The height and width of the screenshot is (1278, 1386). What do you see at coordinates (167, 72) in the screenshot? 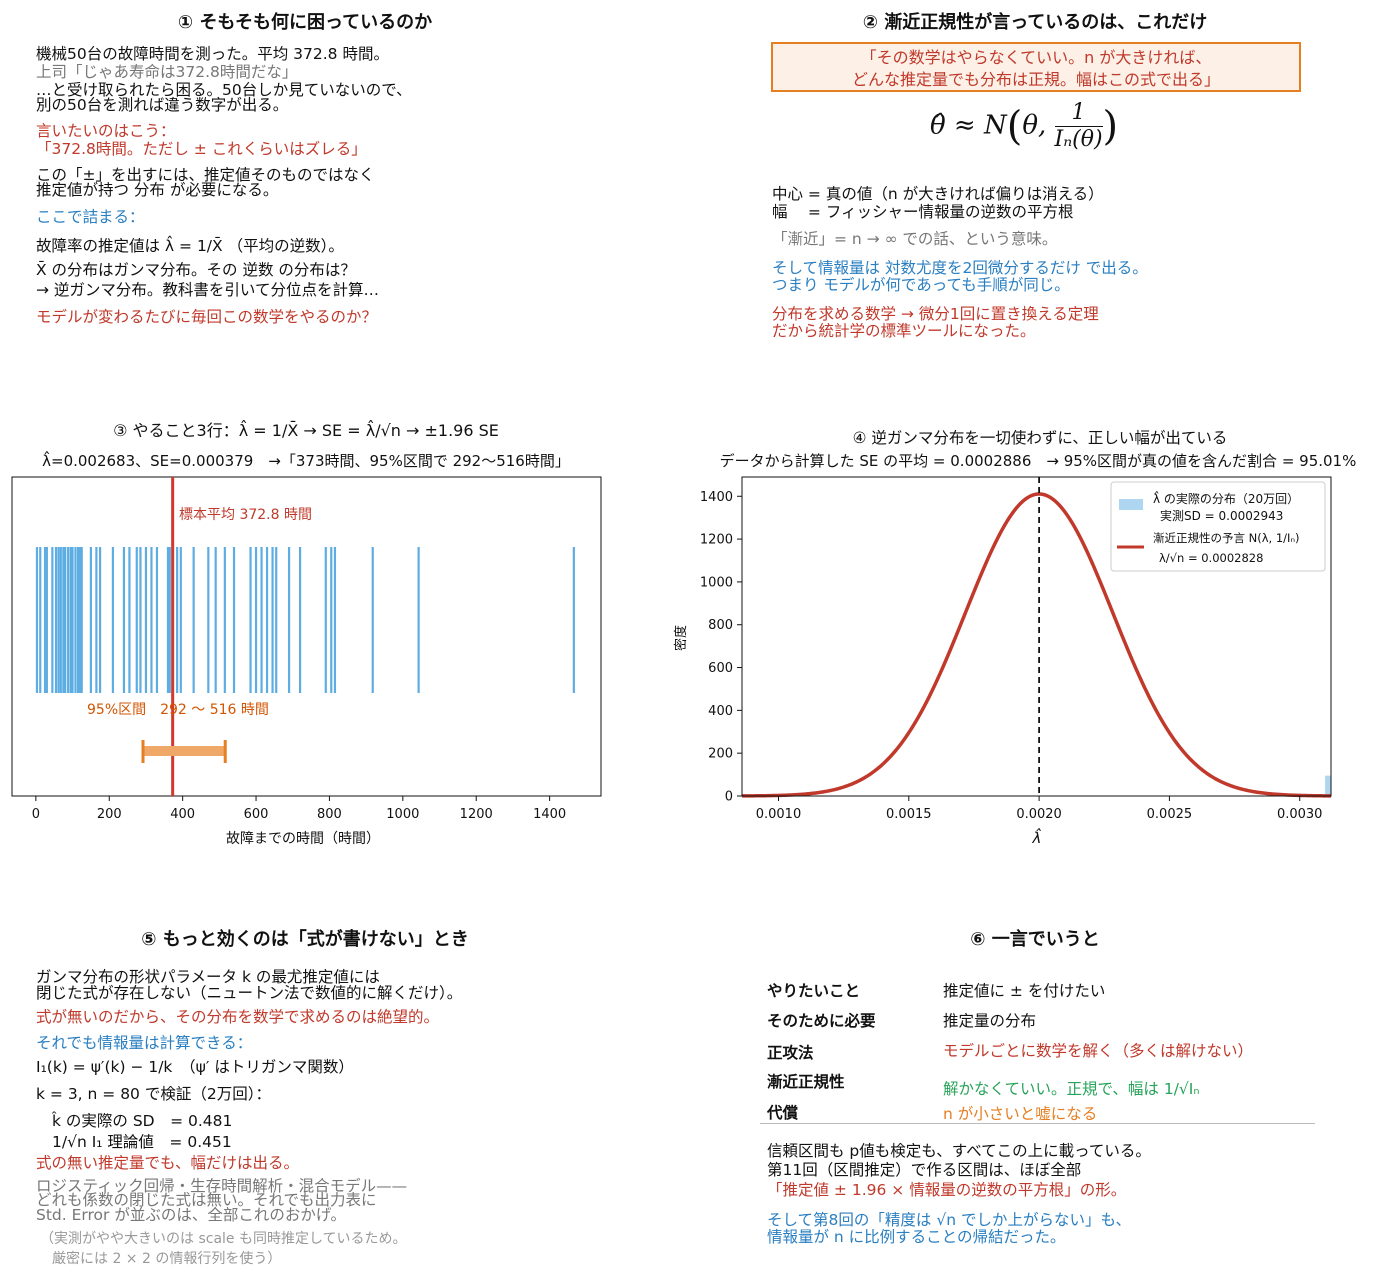
I see `panel1-line: 上司「じゃあ寿命は372.8時間だな」` at bounding box center [167, 72].